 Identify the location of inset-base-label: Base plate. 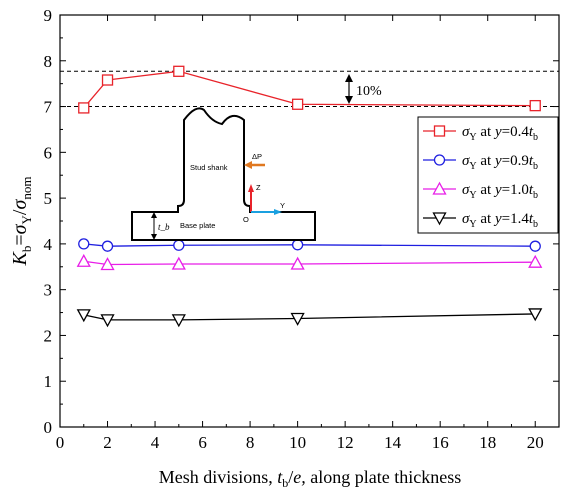
(197, 225).